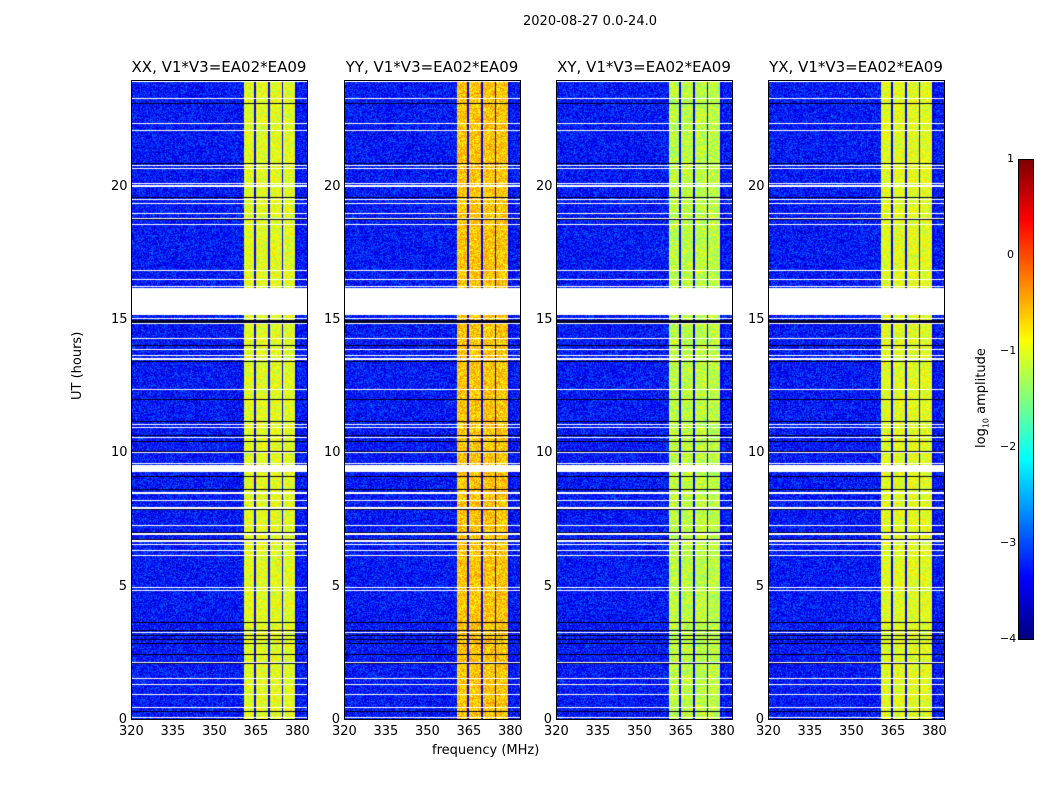 The image size is (1050, 800). I want to click on colorbar-tick-label: −4, so click(1008, 638).